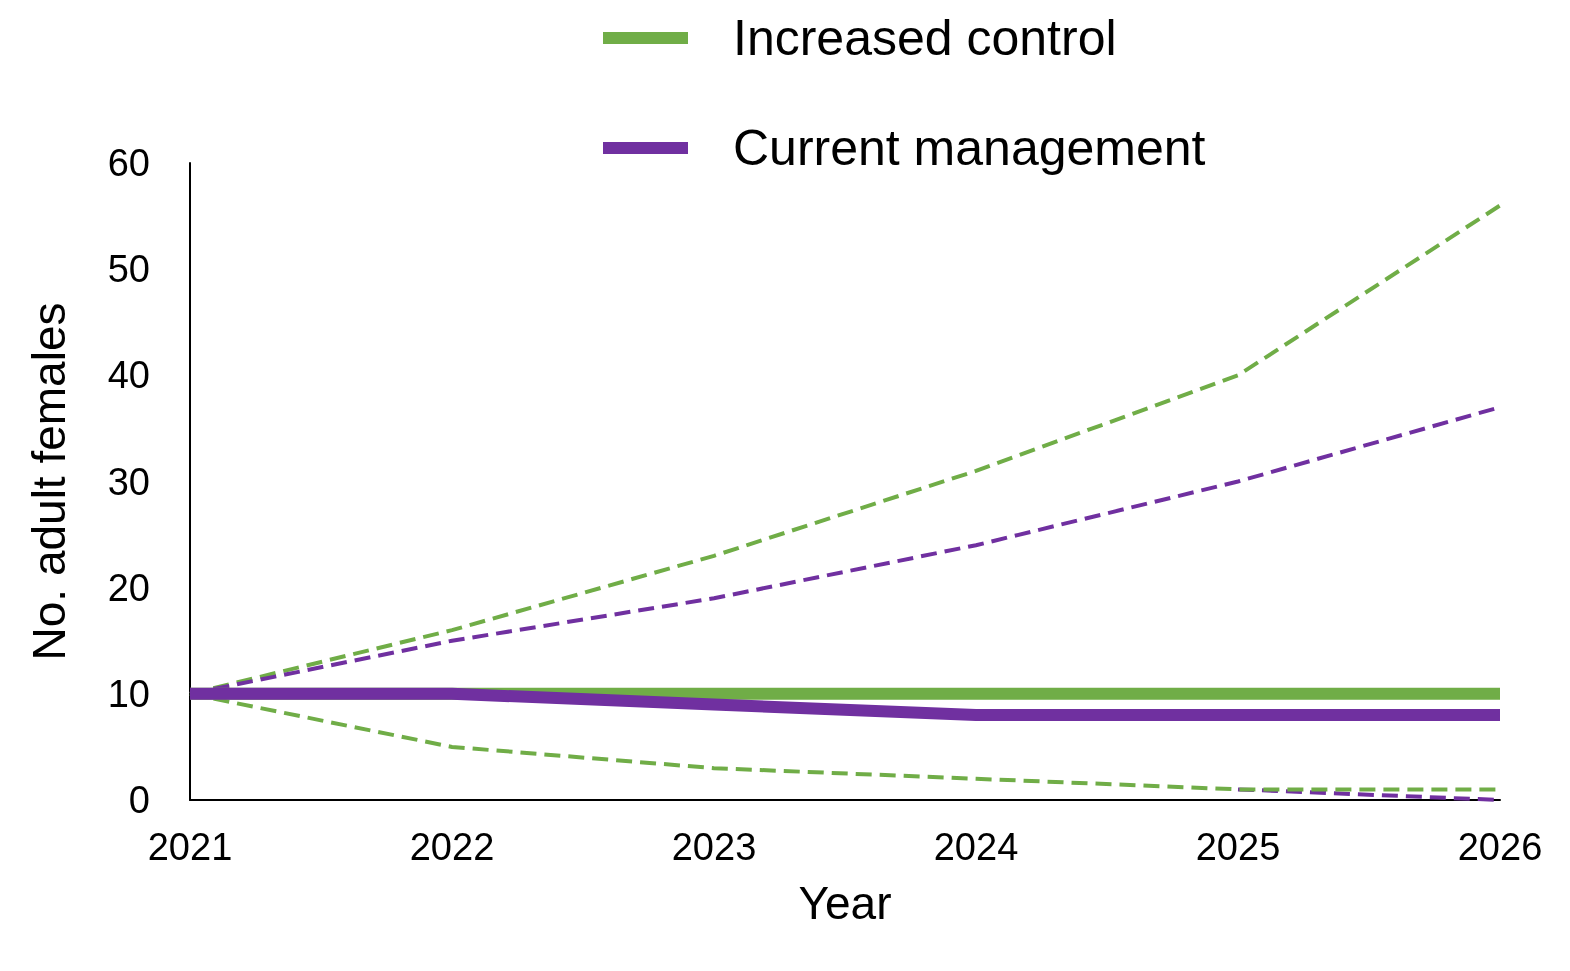  I want to click on x-axis-title: Year, so click(845, 903).